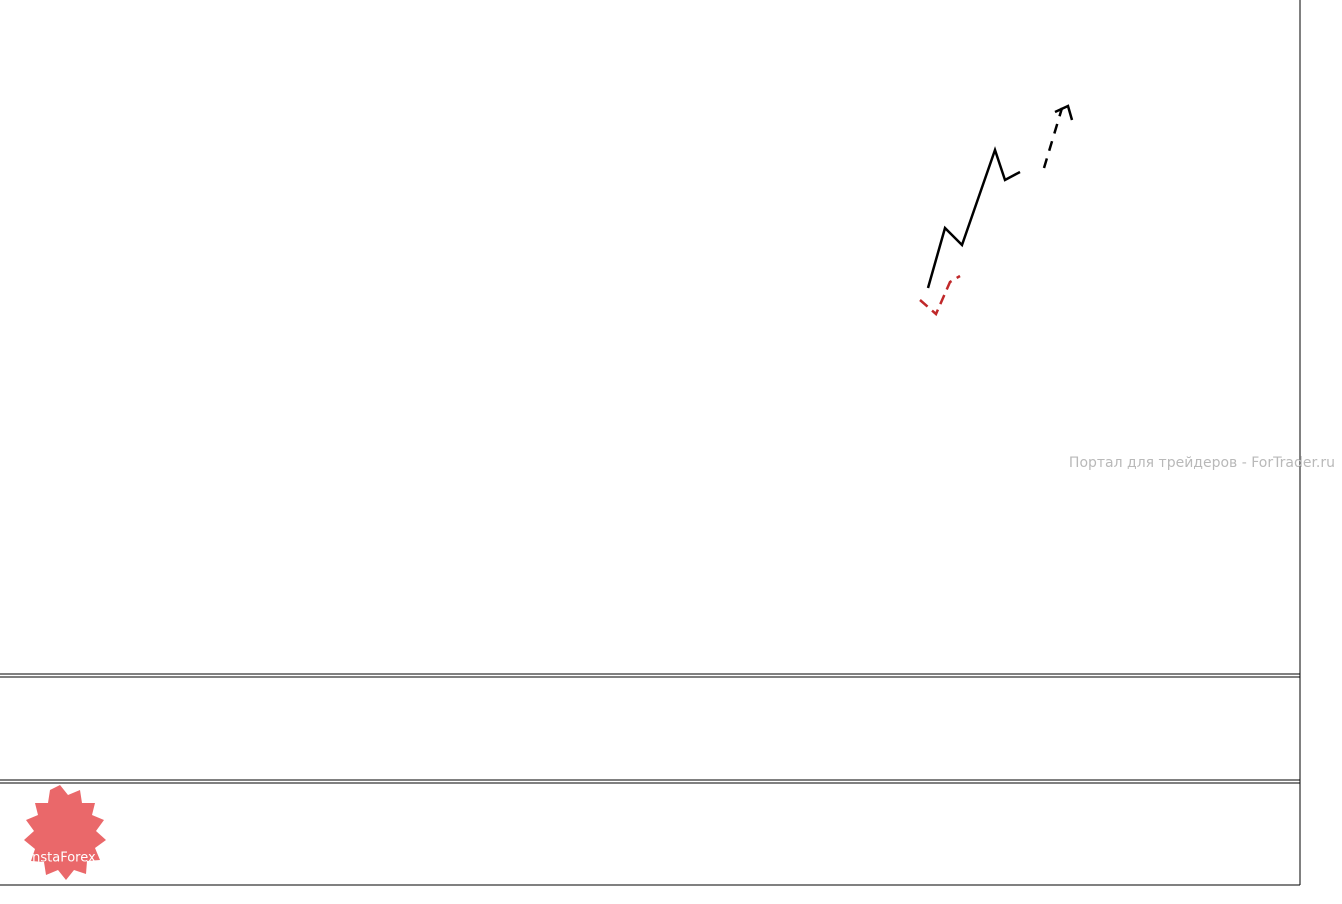 The image size is (1342, 904). Describe the element at coordinates (973, 217) in the screenshot. I see `forecast-arrow` at that location.